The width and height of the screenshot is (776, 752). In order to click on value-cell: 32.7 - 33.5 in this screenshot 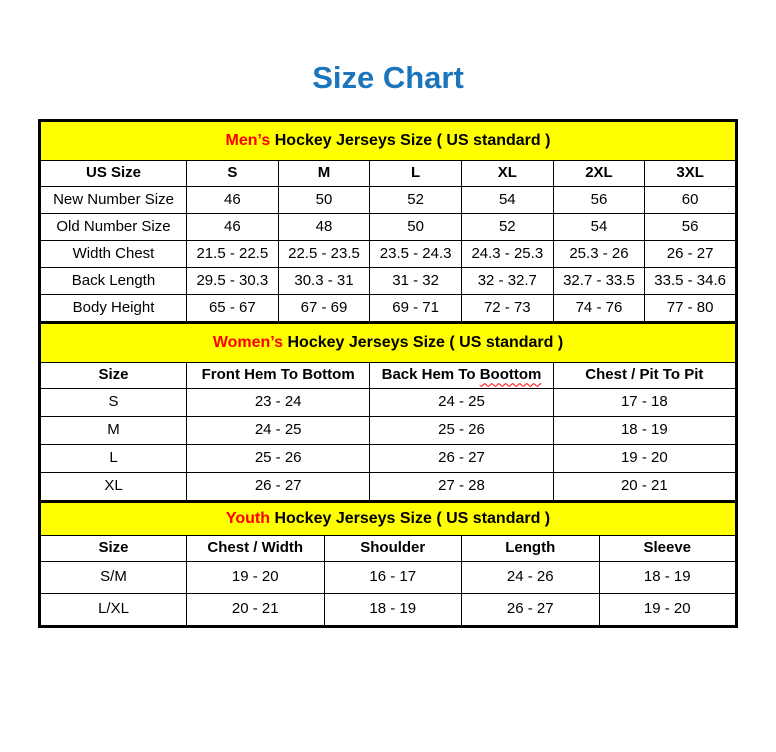, I will do `click(599, 281)`.